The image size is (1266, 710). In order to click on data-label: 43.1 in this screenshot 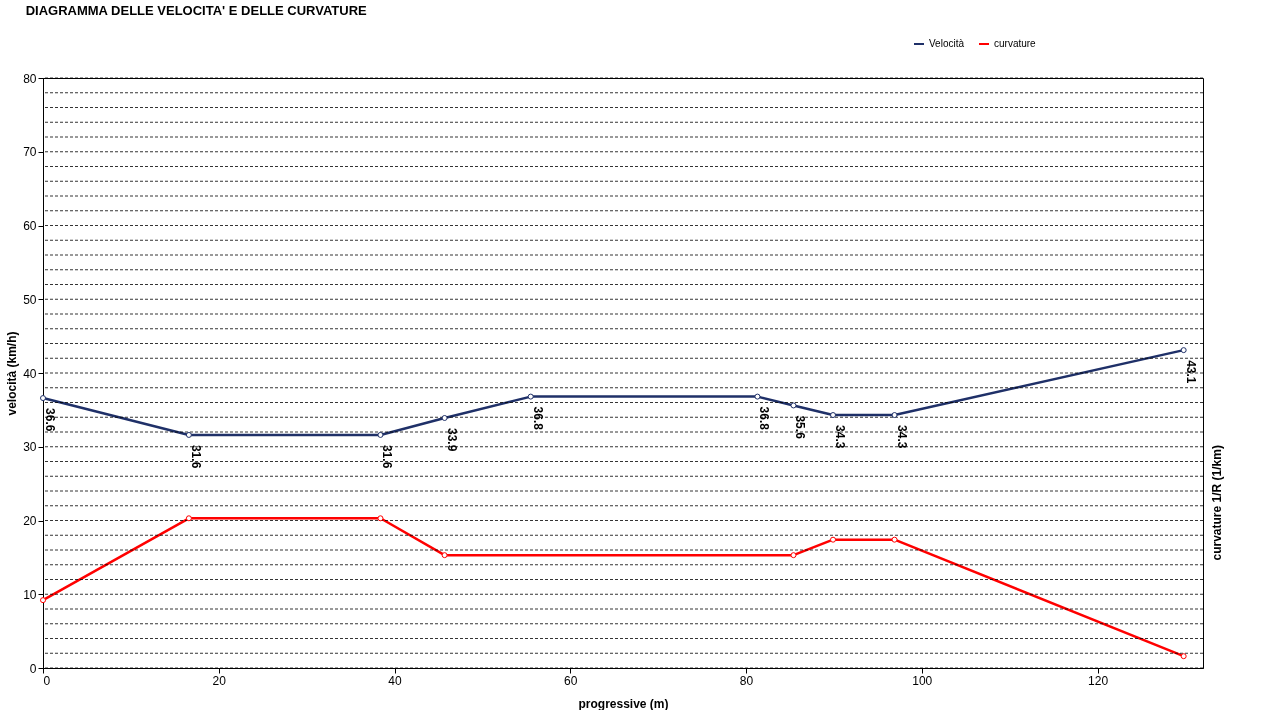, I will do `click(1190, 372)`.